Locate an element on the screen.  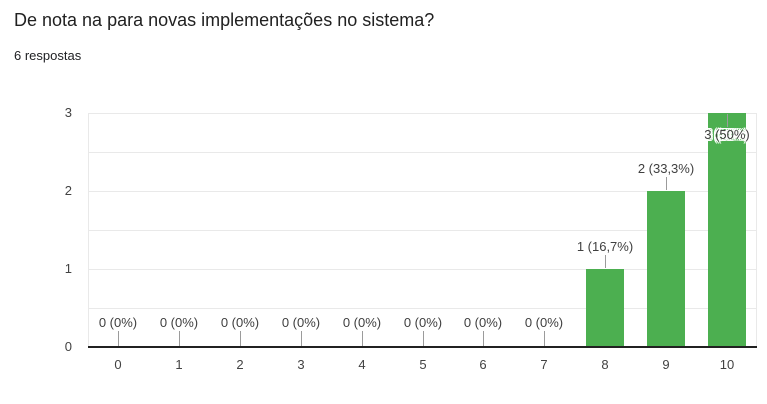
x-tick-label: 1 is located at coordinates (179, 364).